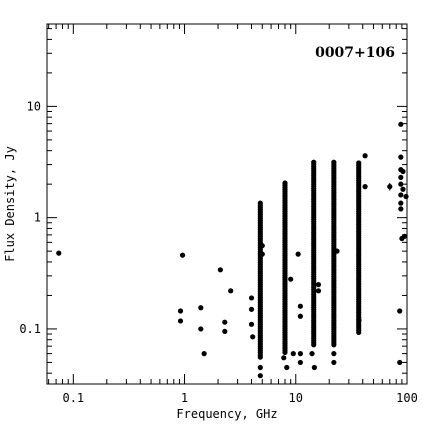 This screenshot has height=431, width=431. Describe the element at coordinates (73, 398) in the screenshot. I see `x-tick-label: 0.1` at that location.